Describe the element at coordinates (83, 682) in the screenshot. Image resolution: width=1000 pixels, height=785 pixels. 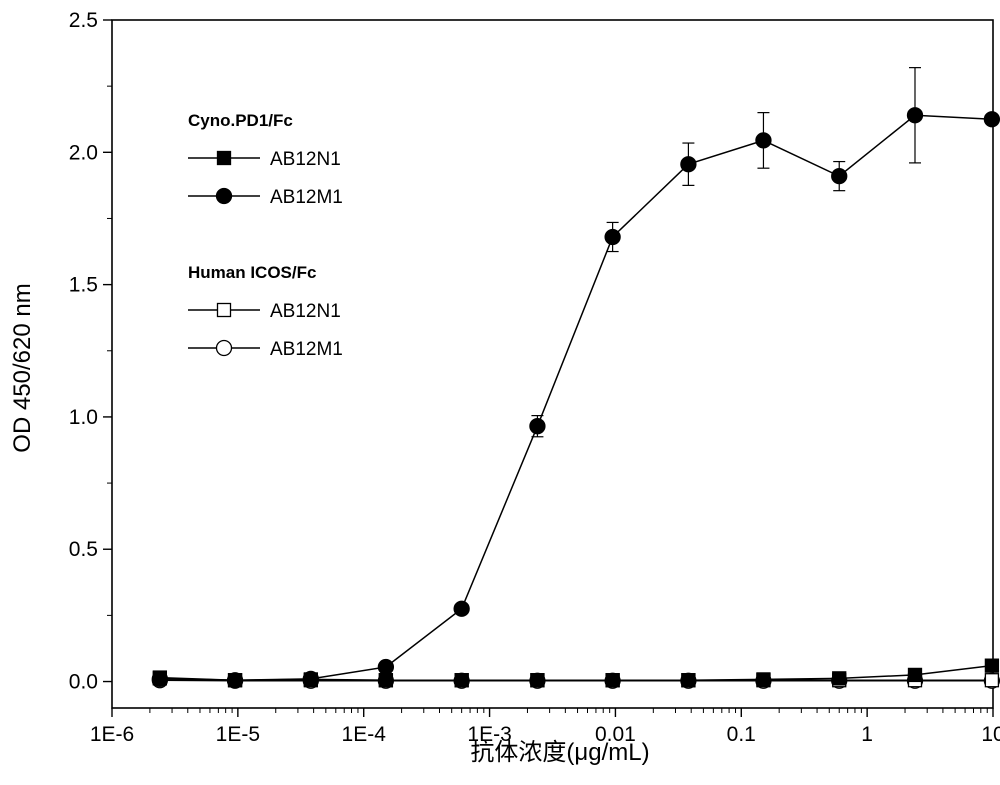
I see `y-tick-label: 0.0` at that location.